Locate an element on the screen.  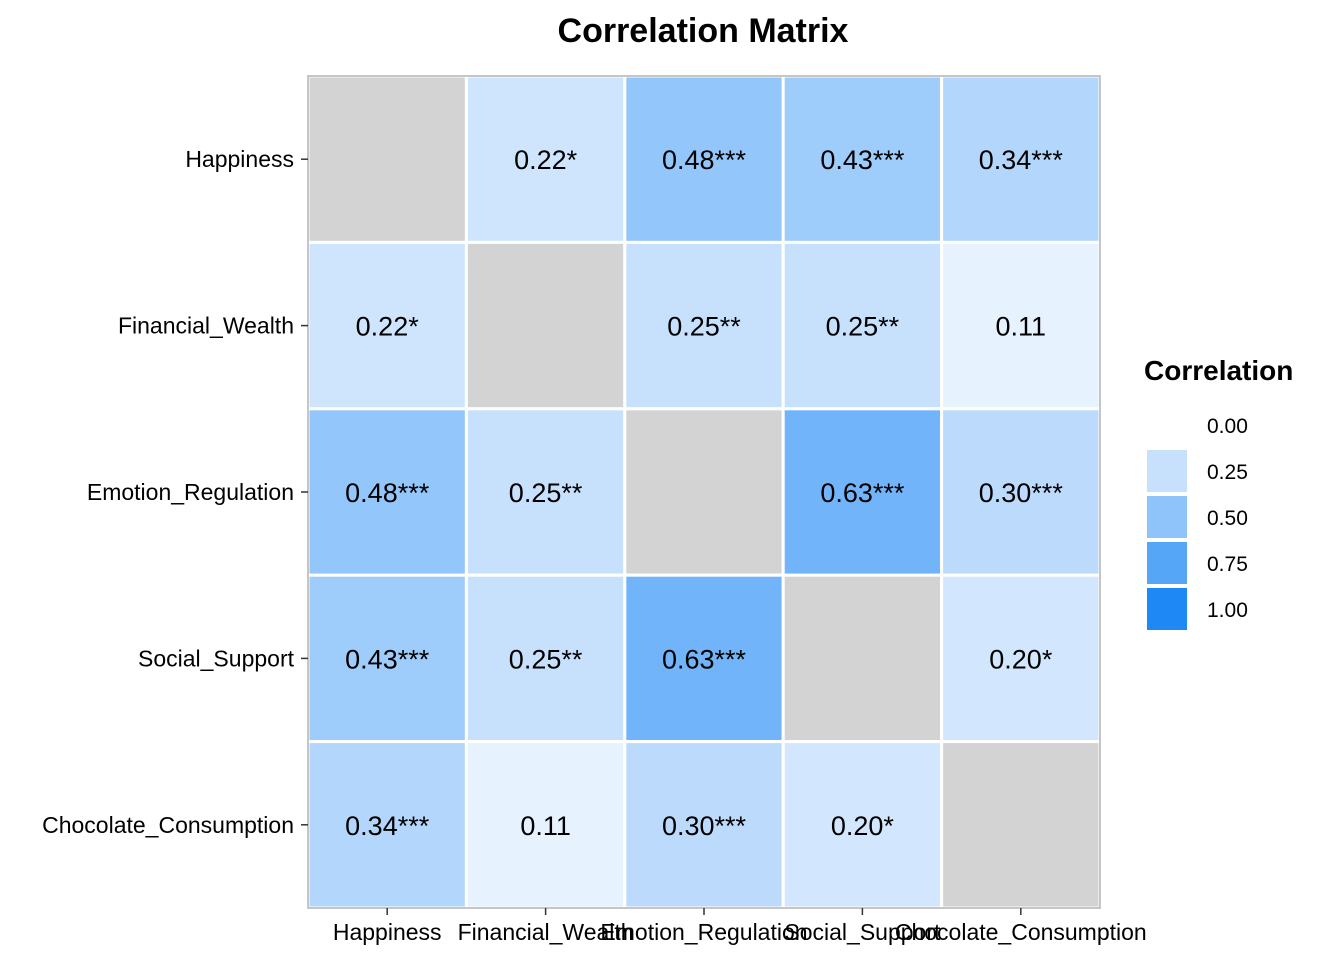
legend-label: 0.25 is located at coordinates (1227, 472).